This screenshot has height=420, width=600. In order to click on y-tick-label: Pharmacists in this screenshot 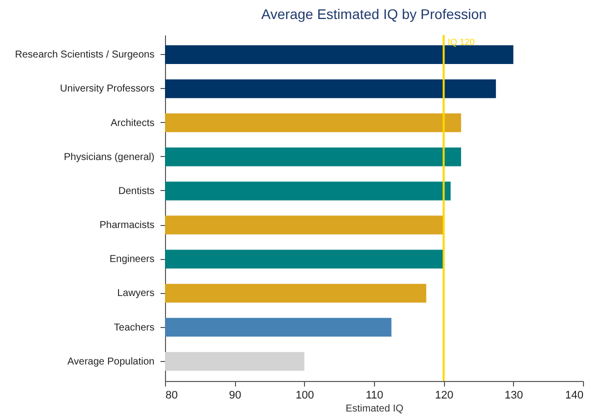, I will do `click(126, 226)`.